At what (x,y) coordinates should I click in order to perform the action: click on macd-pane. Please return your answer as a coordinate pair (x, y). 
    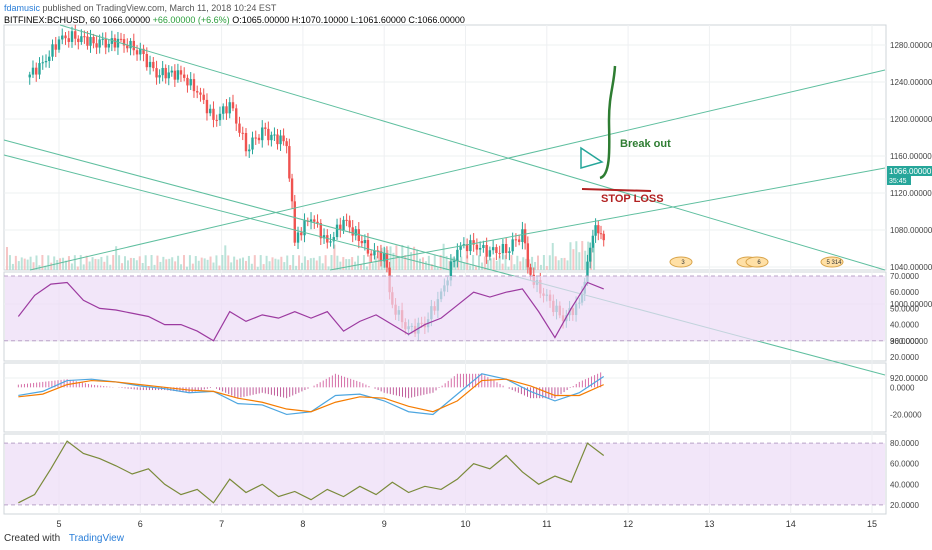
    Looking at the image, I should click on (311, 394).